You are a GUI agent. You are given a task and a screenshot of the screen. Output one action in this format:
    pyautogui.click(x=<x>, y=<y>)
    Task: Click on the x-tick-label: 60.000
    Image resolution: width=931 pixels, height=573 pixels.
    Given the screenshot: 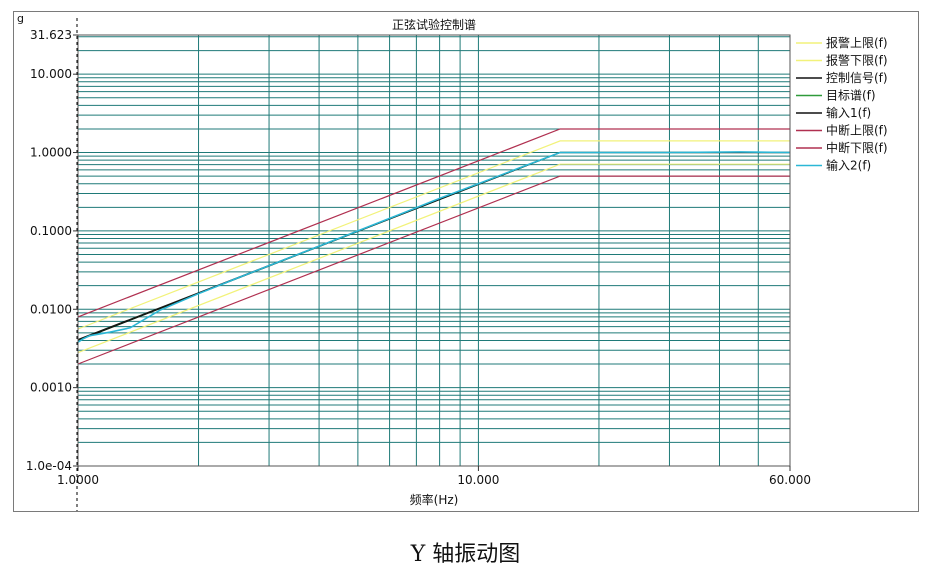 What is the action you would take?
    pyautogui.click(x=790, y=480)
    